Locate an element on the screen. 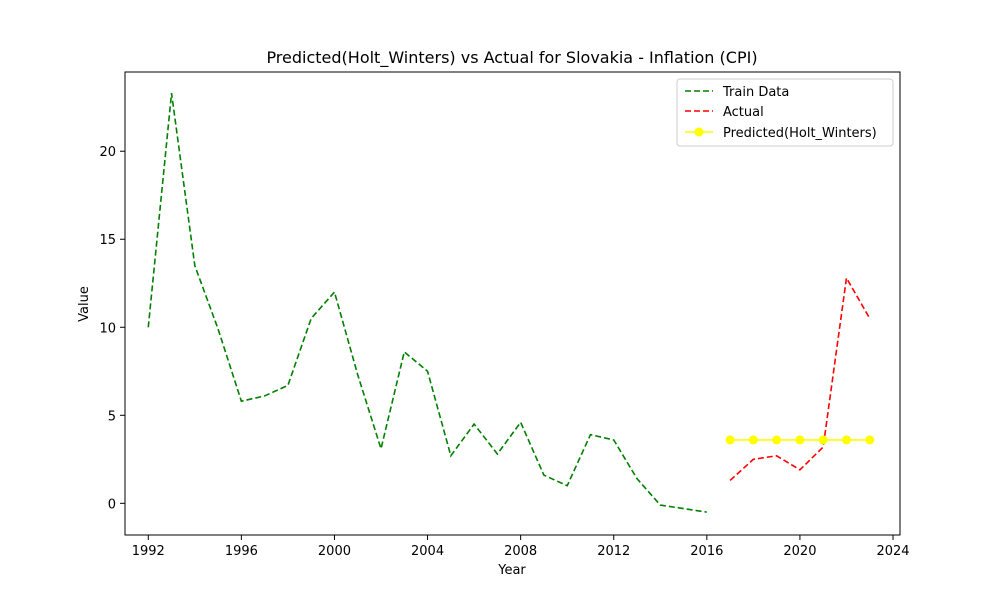  x-axis: 1992 1996 2000 2004 2008 2012 2016 2020 2024 is located at coordinates (521, 547).